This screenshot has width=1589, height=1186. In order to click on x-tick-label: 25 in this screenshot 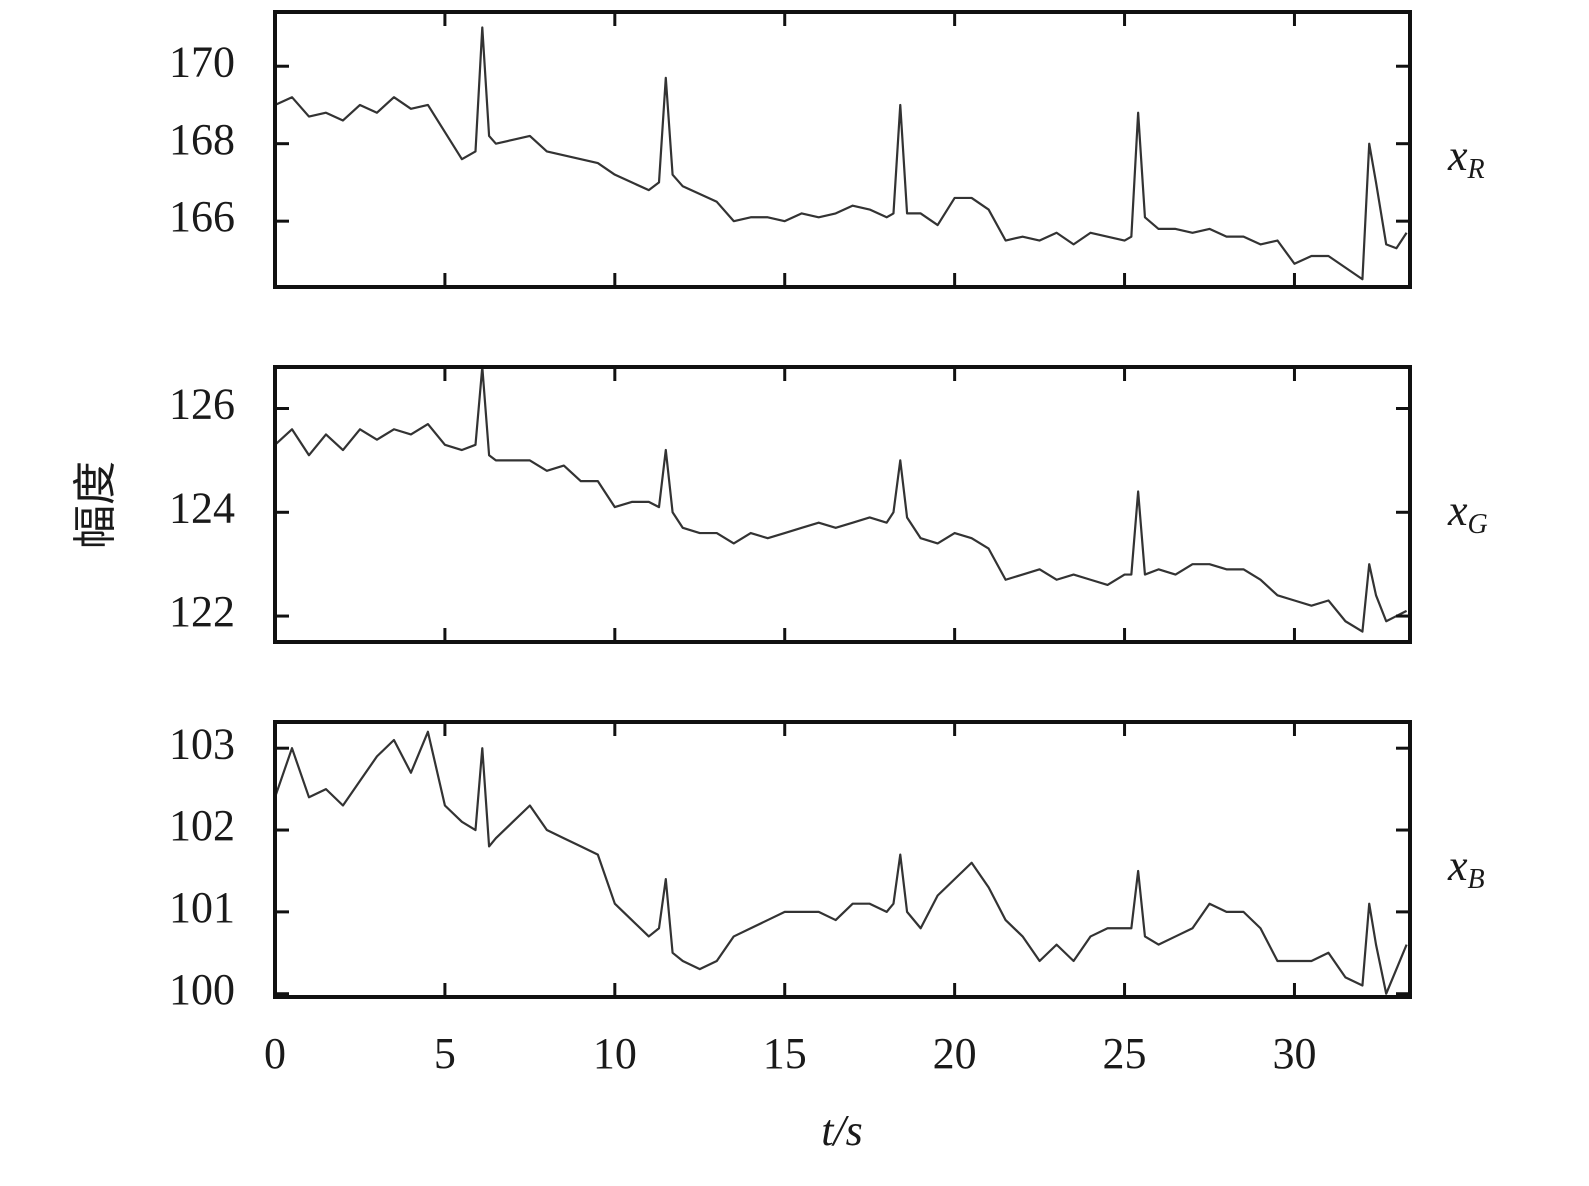, I will do `click(1125, 1053)`.